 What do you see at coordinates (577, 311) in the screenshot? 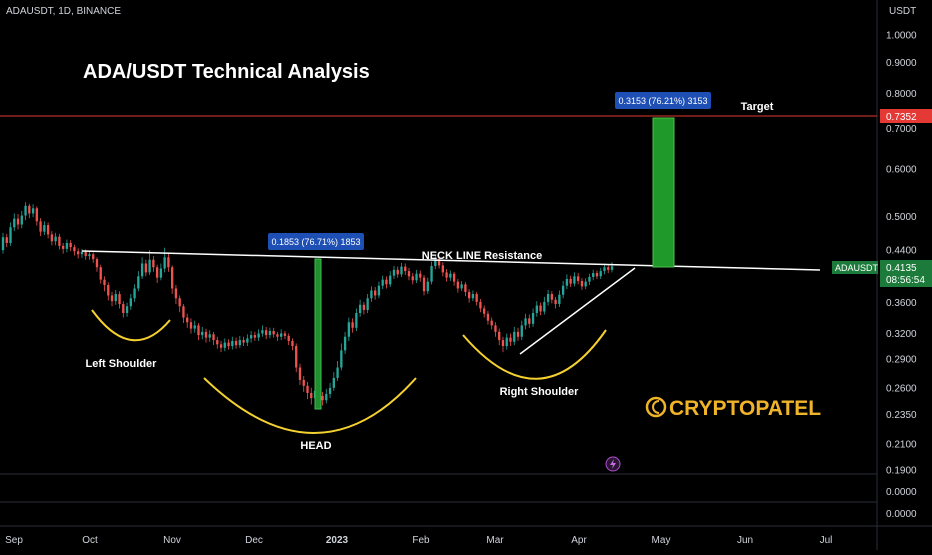
I see `rising-trendline` at bounding box center [577, 311].